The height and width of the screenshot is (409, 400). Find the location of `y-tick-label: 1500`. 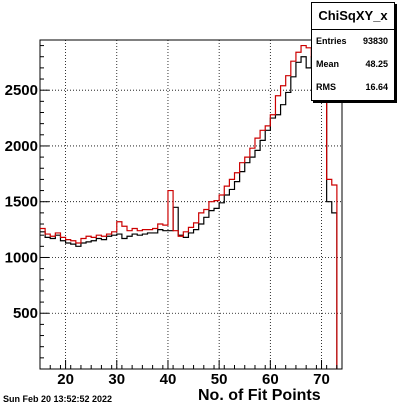

y-tick-label: 1500 is located at coordinates (21, 202).